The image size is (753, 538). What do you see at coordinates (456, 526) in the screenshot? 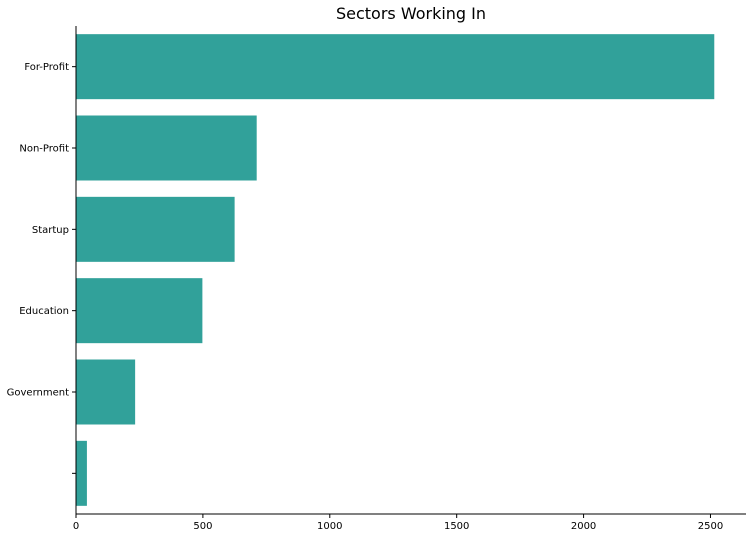
I see `x-tick-label: 1500` at bounding box center [456, 526].